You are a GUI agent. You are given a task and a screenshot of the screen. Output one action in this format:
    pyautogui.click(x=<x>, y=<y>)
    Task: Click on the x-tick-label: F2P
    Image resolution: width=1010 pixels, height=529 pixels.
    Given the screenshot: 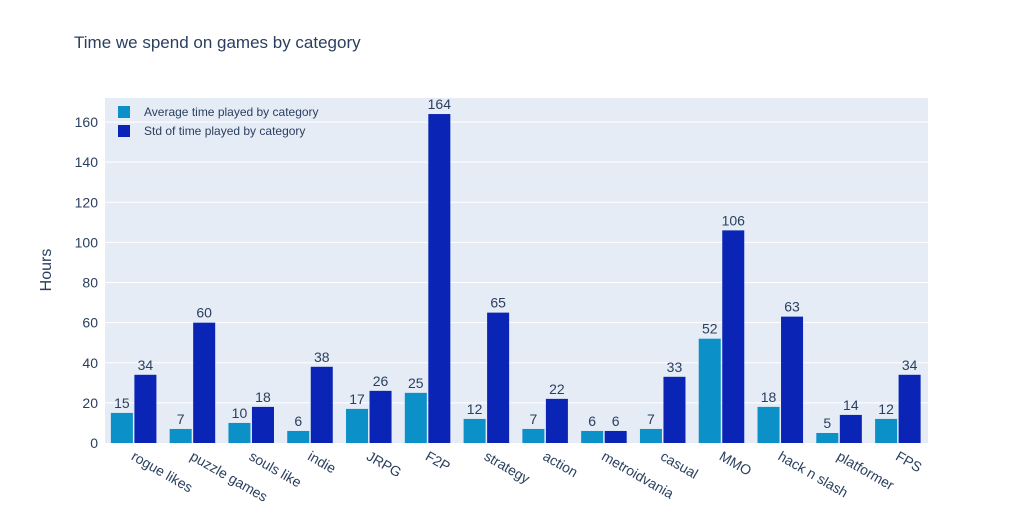 What is the action you would take?
    pyautogui.click(x=438, y=461)
    